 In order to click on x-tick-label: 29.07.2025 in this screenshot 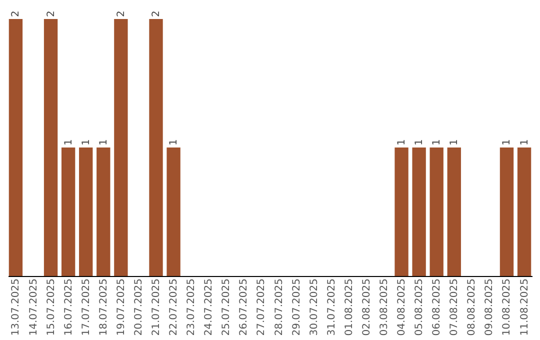, I will do `click(296, 307)`.